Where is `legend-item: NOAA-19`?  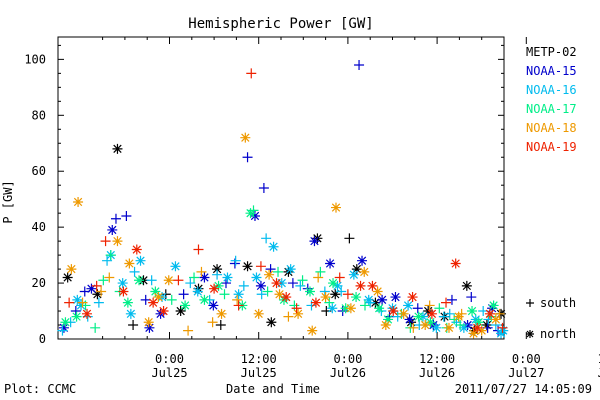
legend-item: NOAA-19 is located at coordinates (551, 147).